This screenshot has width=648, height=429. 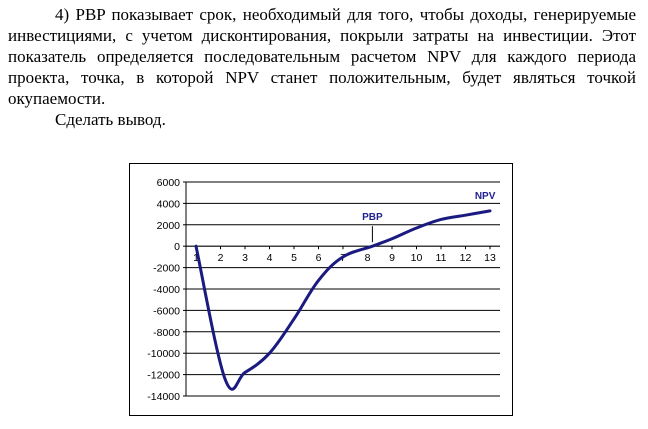 What do you see at coordinates (372, 217) in the screenshot?
I see `pbp-annotation: PBP` at bounding box center [372, 217].